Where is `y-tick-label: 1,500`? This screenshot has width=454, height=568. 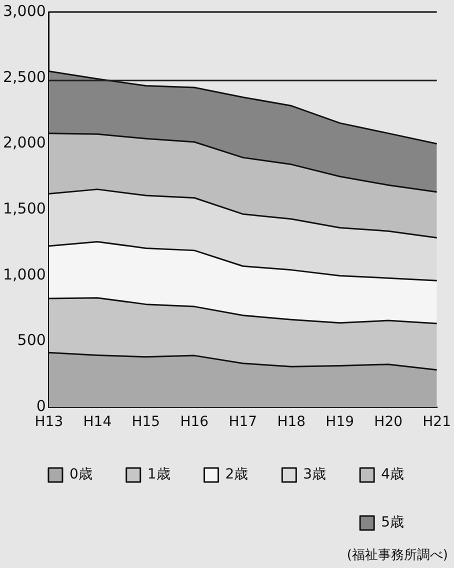 y-tick-label: 1,500 is located at coordinates (24, 208).